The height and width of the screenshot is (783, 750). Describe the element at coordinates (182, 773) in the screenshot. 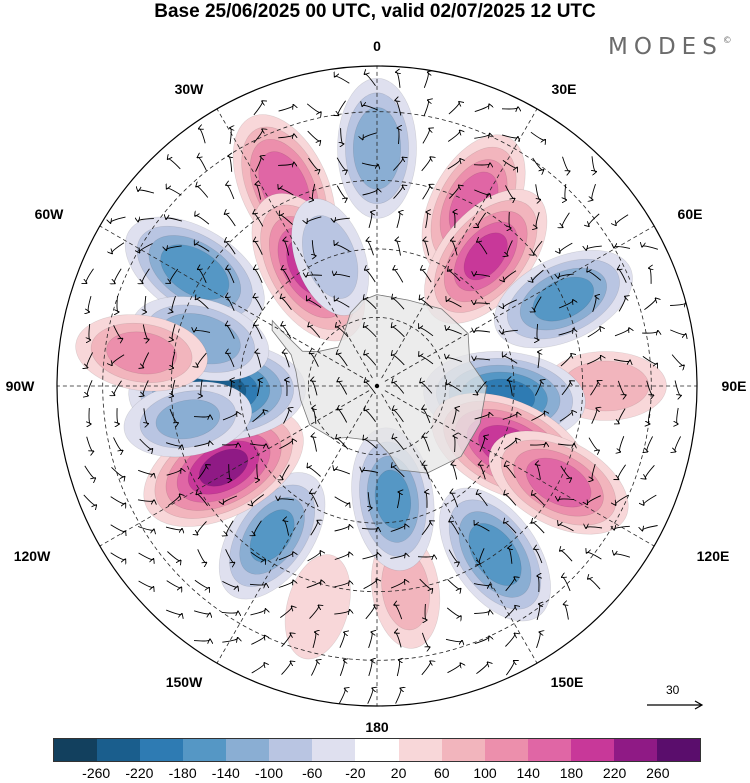

I see `colorbar-tick-label: -180` at that location.